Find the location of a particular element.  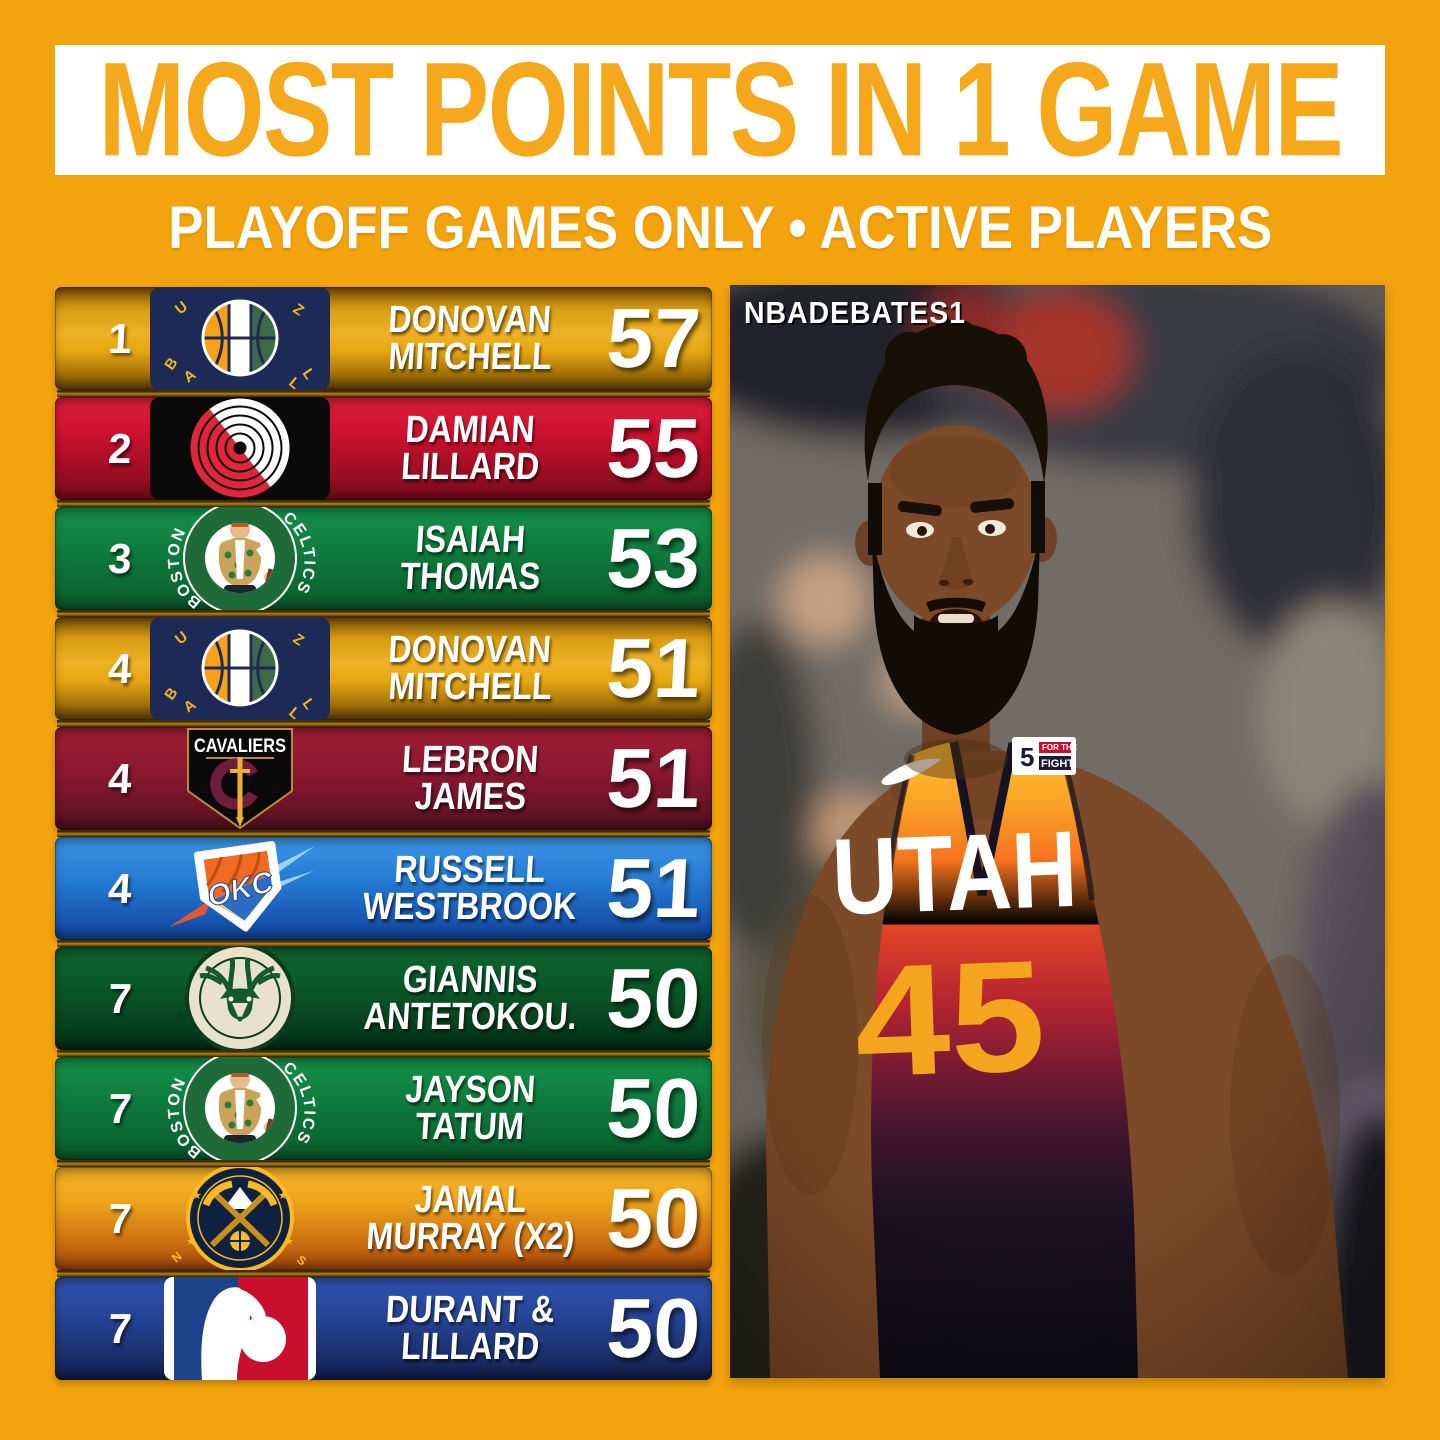

player-name: DURANT & LILLARD is located at coordinates (470, 1328).